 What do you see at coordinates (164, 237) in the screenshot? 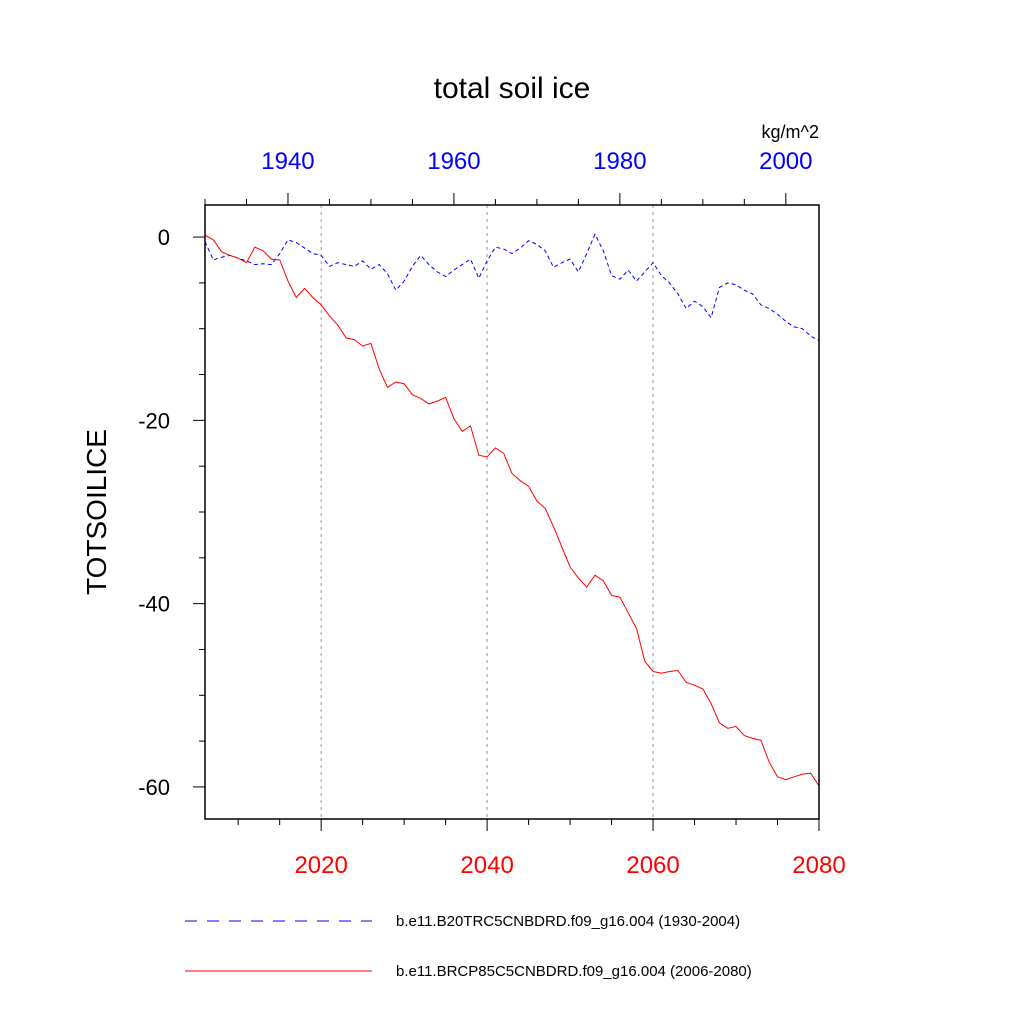
I see `y-tick-label: 0` at bounding box center [164, 237].